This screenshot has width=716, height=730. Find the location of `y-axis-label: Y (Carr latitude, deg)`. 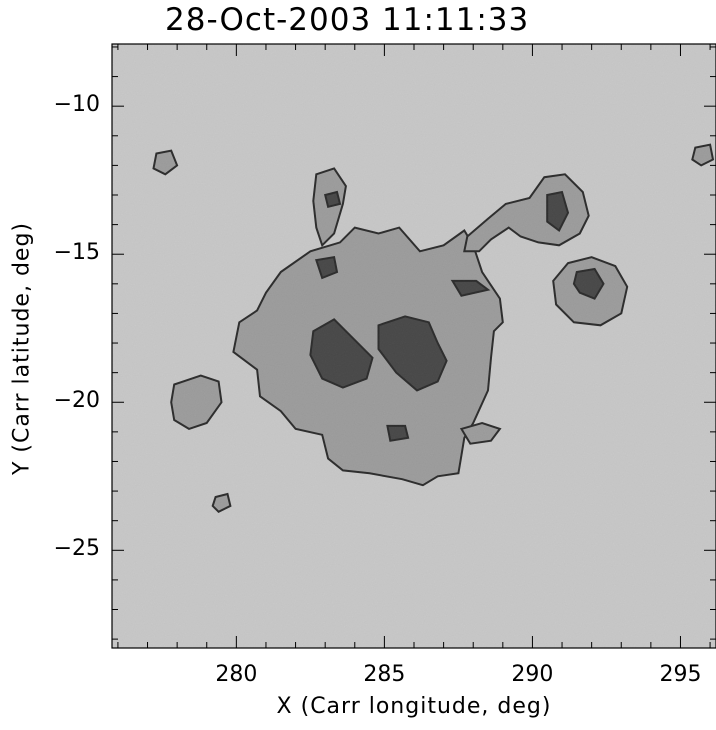

y-axis-label: Y (Carr latitude, deg) is located at coordinates (22, 348).